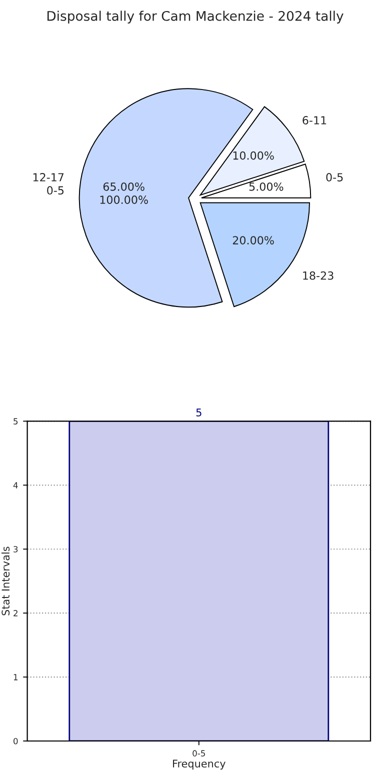 Image resolution: width=390 pixels, height=780 pixels. What do you see at coordinates (199, 765) in the screenshot?
I see `x-axis-title: Frequency` at bounding box center [199, 765].